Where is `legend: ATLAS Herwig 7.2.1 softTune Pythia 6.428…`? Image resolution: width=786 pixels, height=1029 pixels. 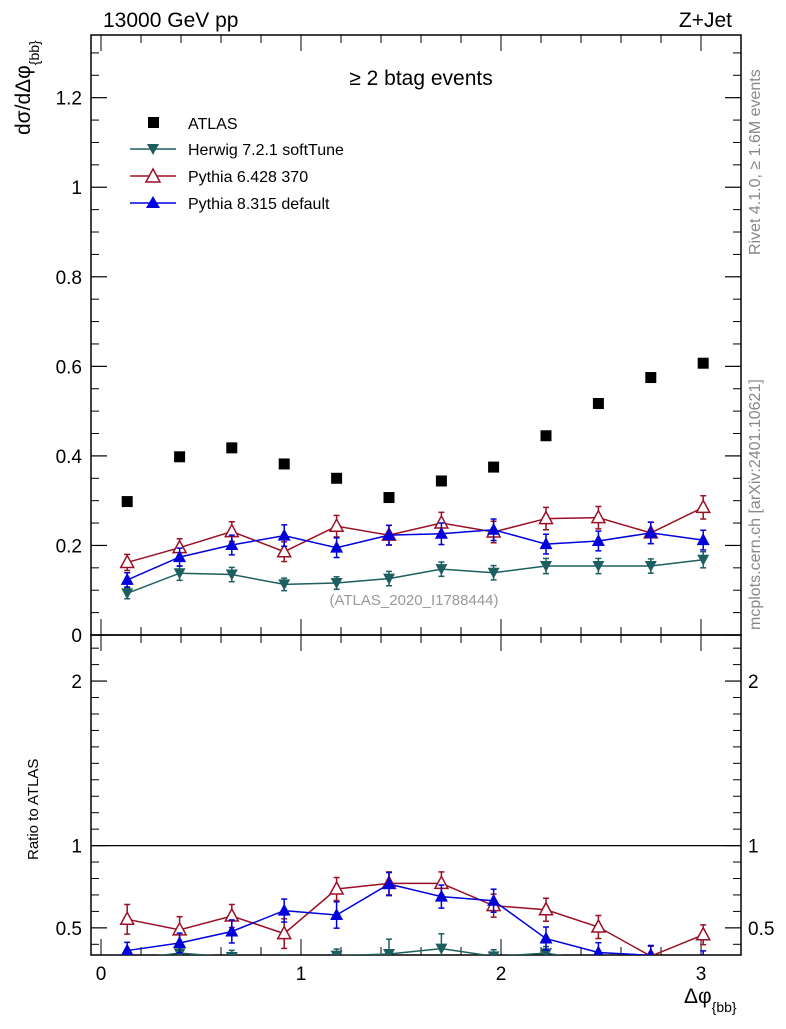
legend: ATLAS Herwig 7.2.1 softTune Pythia 6.428… is located at coordinates (237, 164).